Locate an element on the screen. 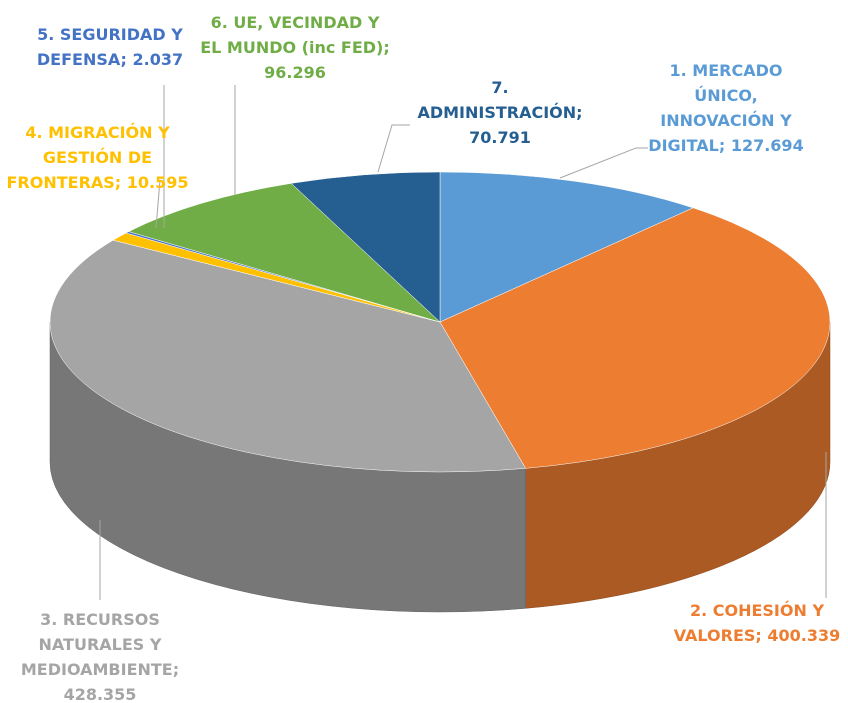 The width and height of the screenshot is (848, 703). data-label: 5. SEGURIDAD Y DEFENSA; 2.037 is located at coordinates (110, 47).